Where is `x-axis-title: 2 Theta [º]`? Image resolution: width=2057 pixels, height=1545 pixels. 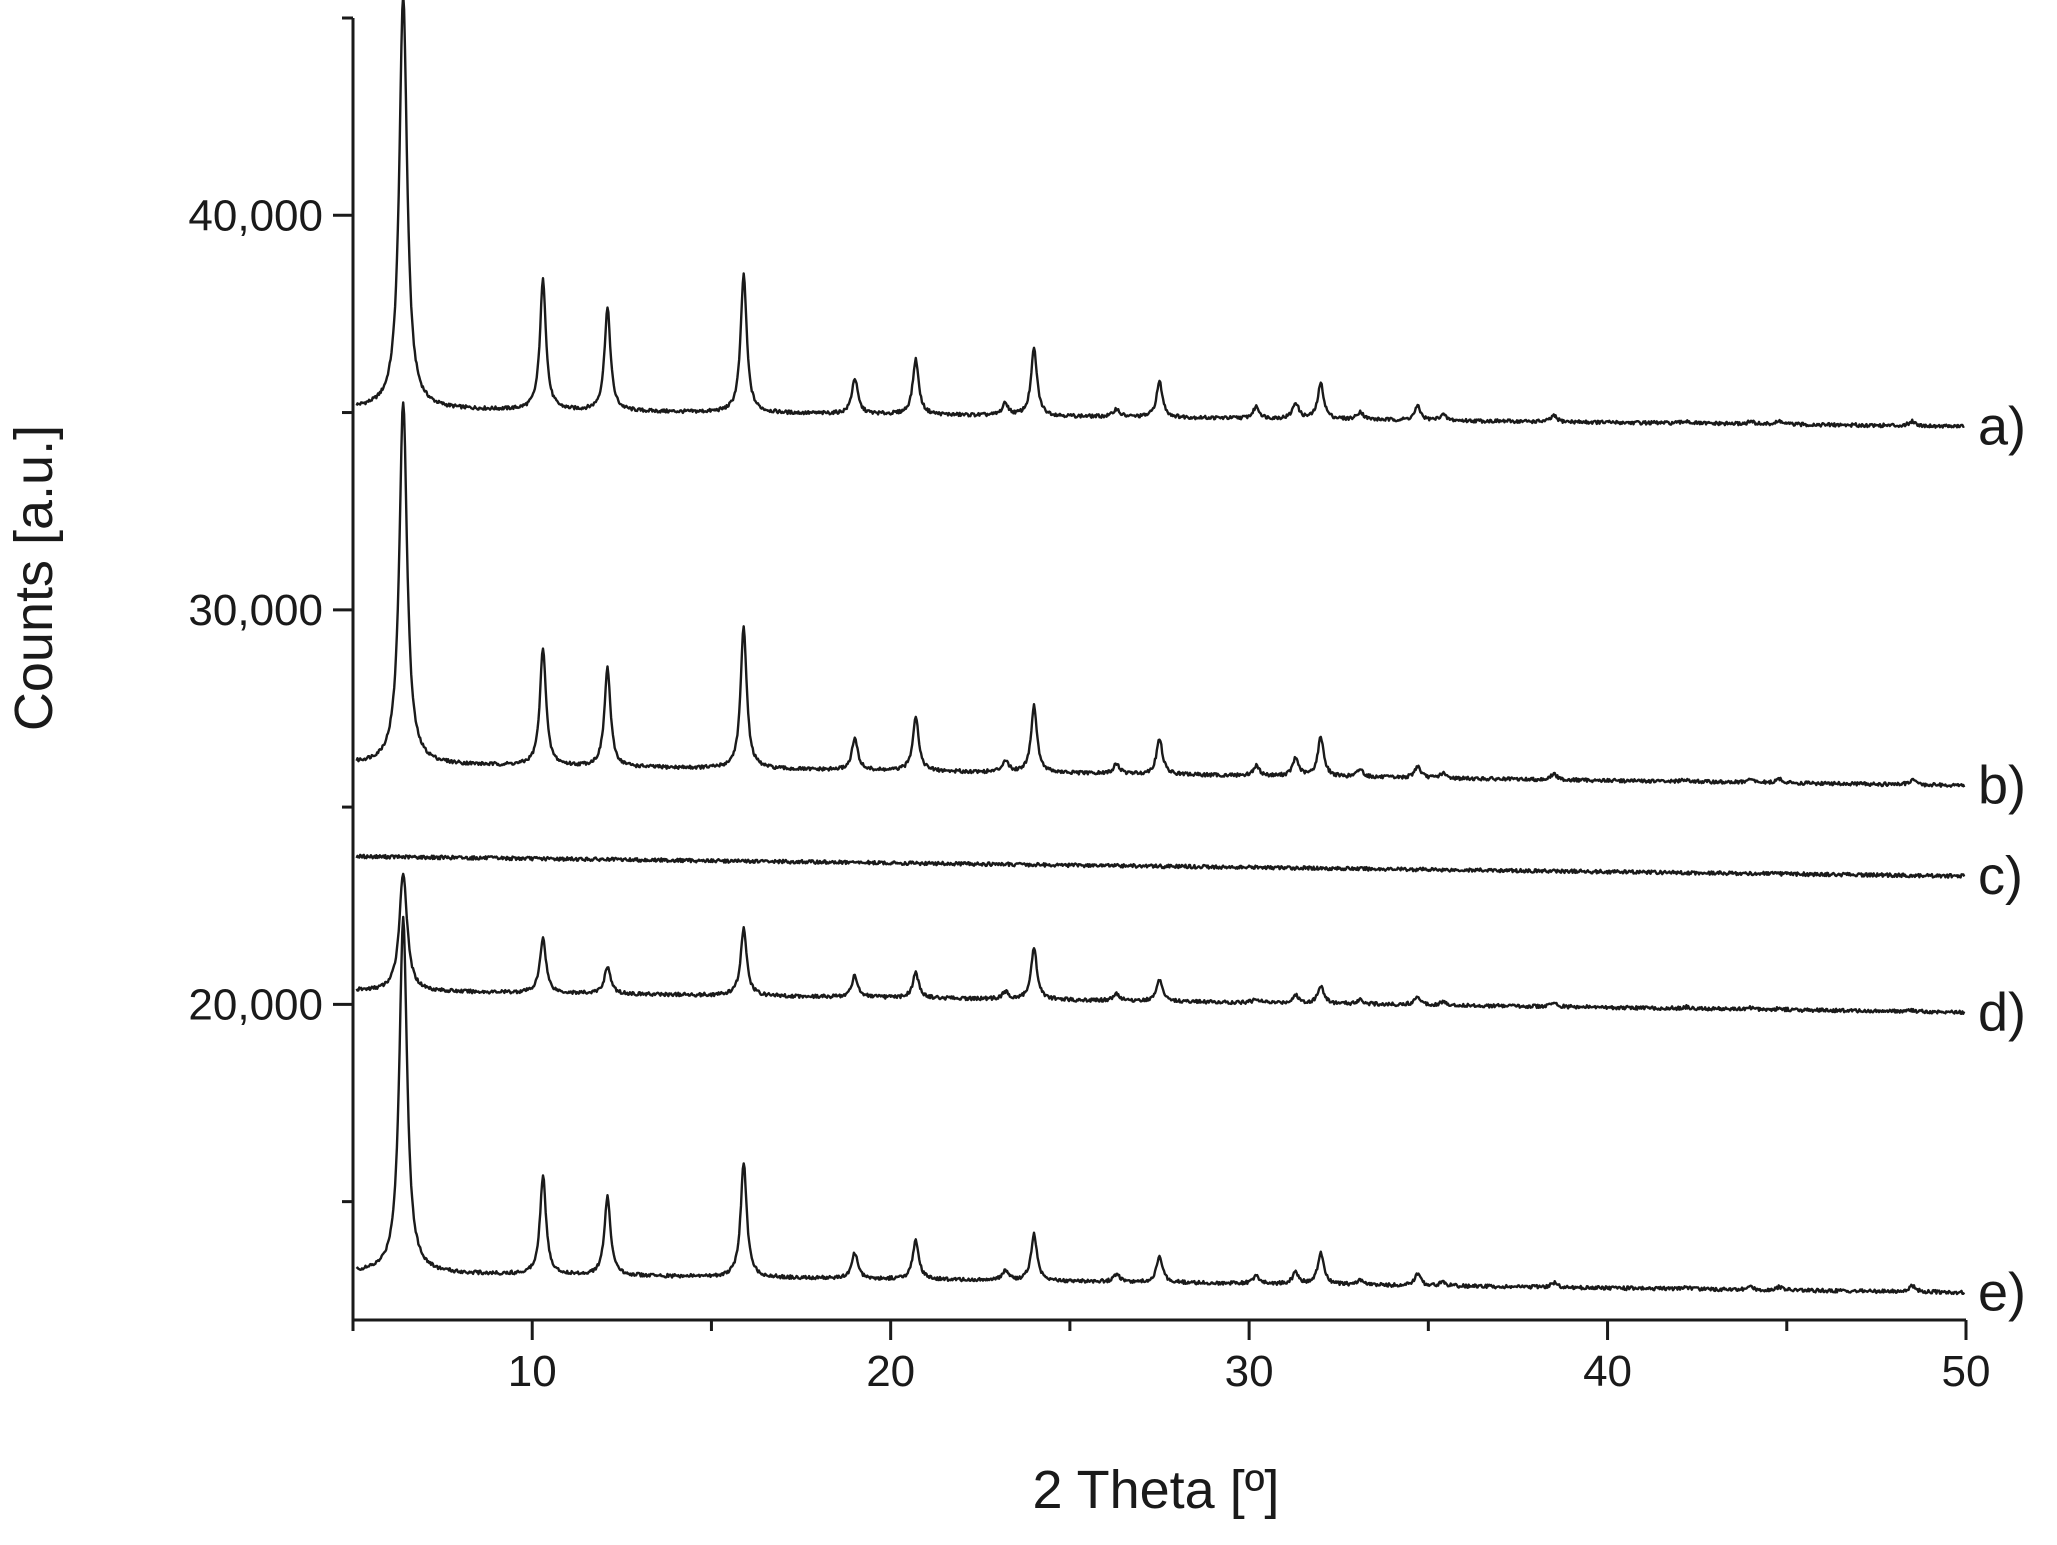
x-axis-title: 2 Theta [º] is located at coordinates (1156, 1490).